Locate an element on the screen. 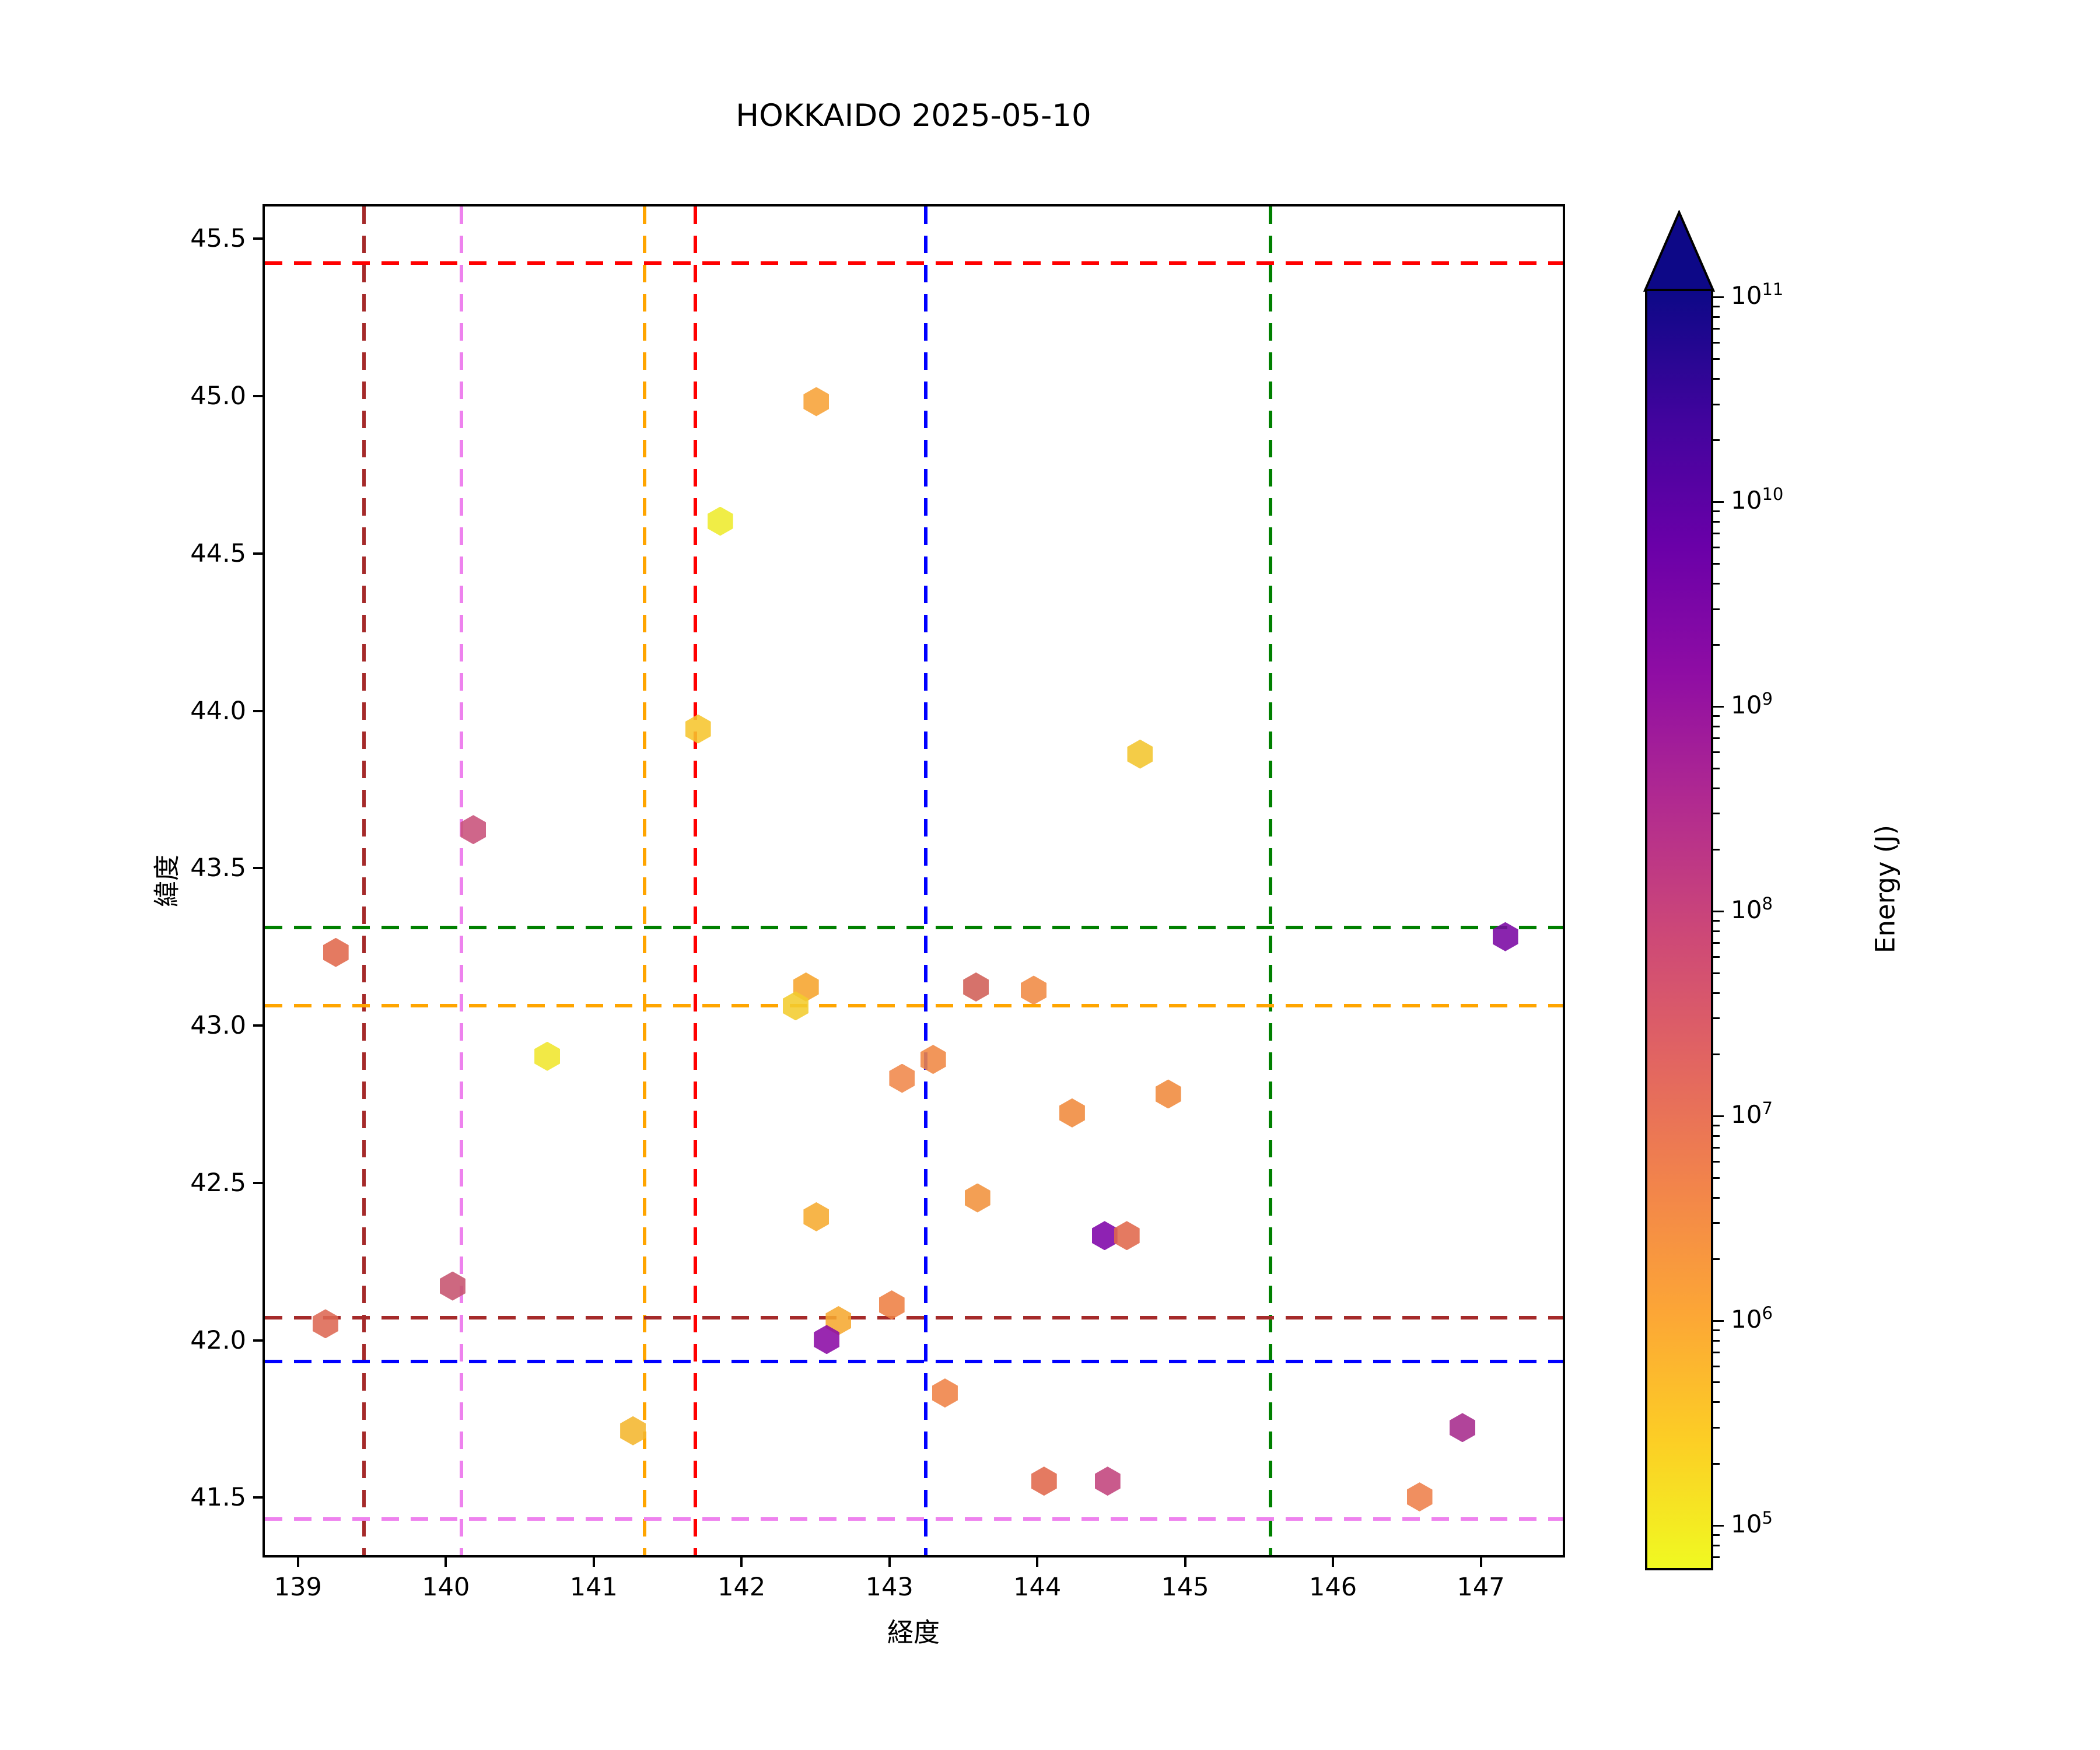 The height and width of the screenshot is (1750, 2100). y-tick-label: 43.0 is located at coordinates (218, 1026).